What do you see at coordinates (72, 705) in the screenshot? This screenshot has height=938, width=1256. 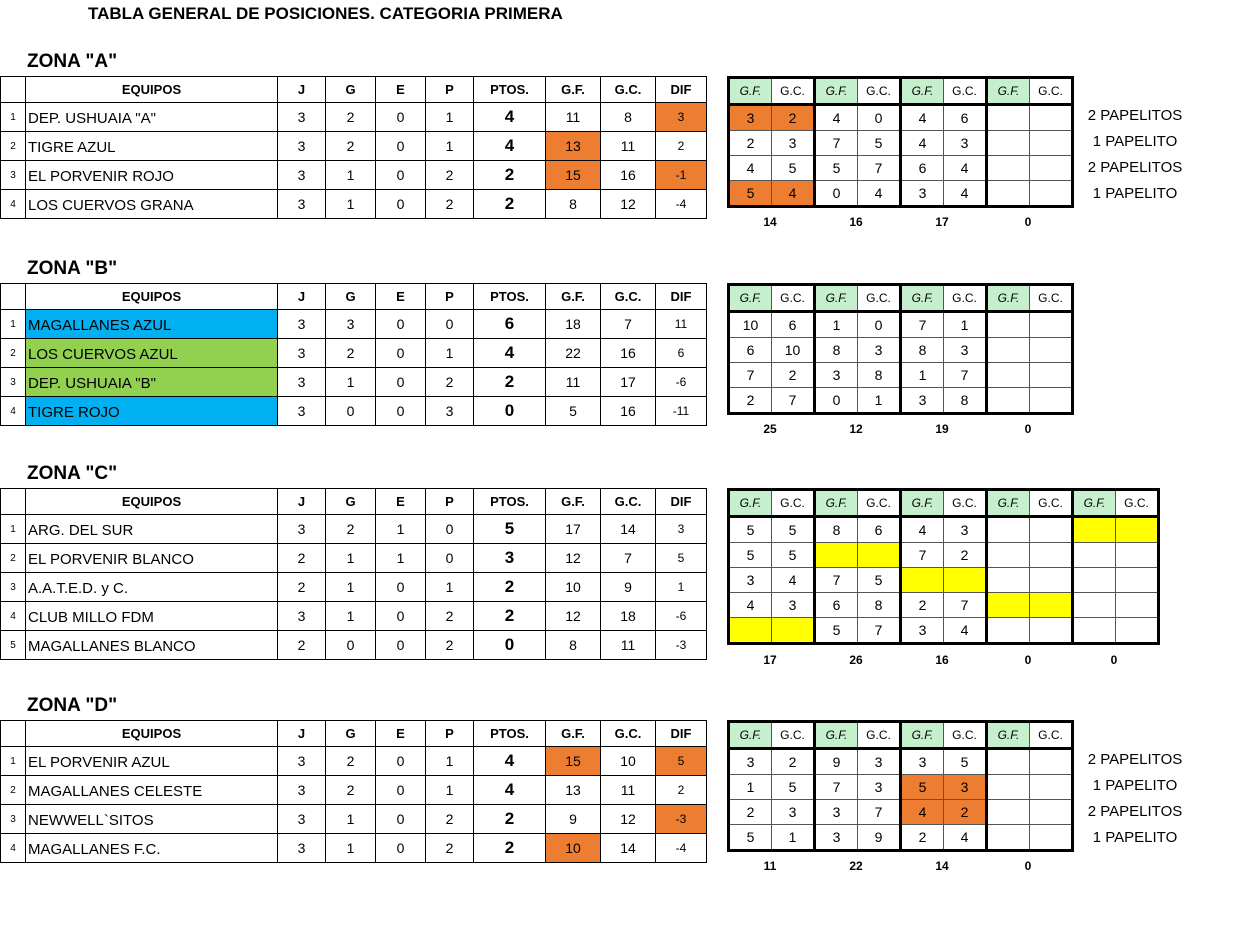 I see `zone-title: ZONA "D"` at bounding box center [72, 705].